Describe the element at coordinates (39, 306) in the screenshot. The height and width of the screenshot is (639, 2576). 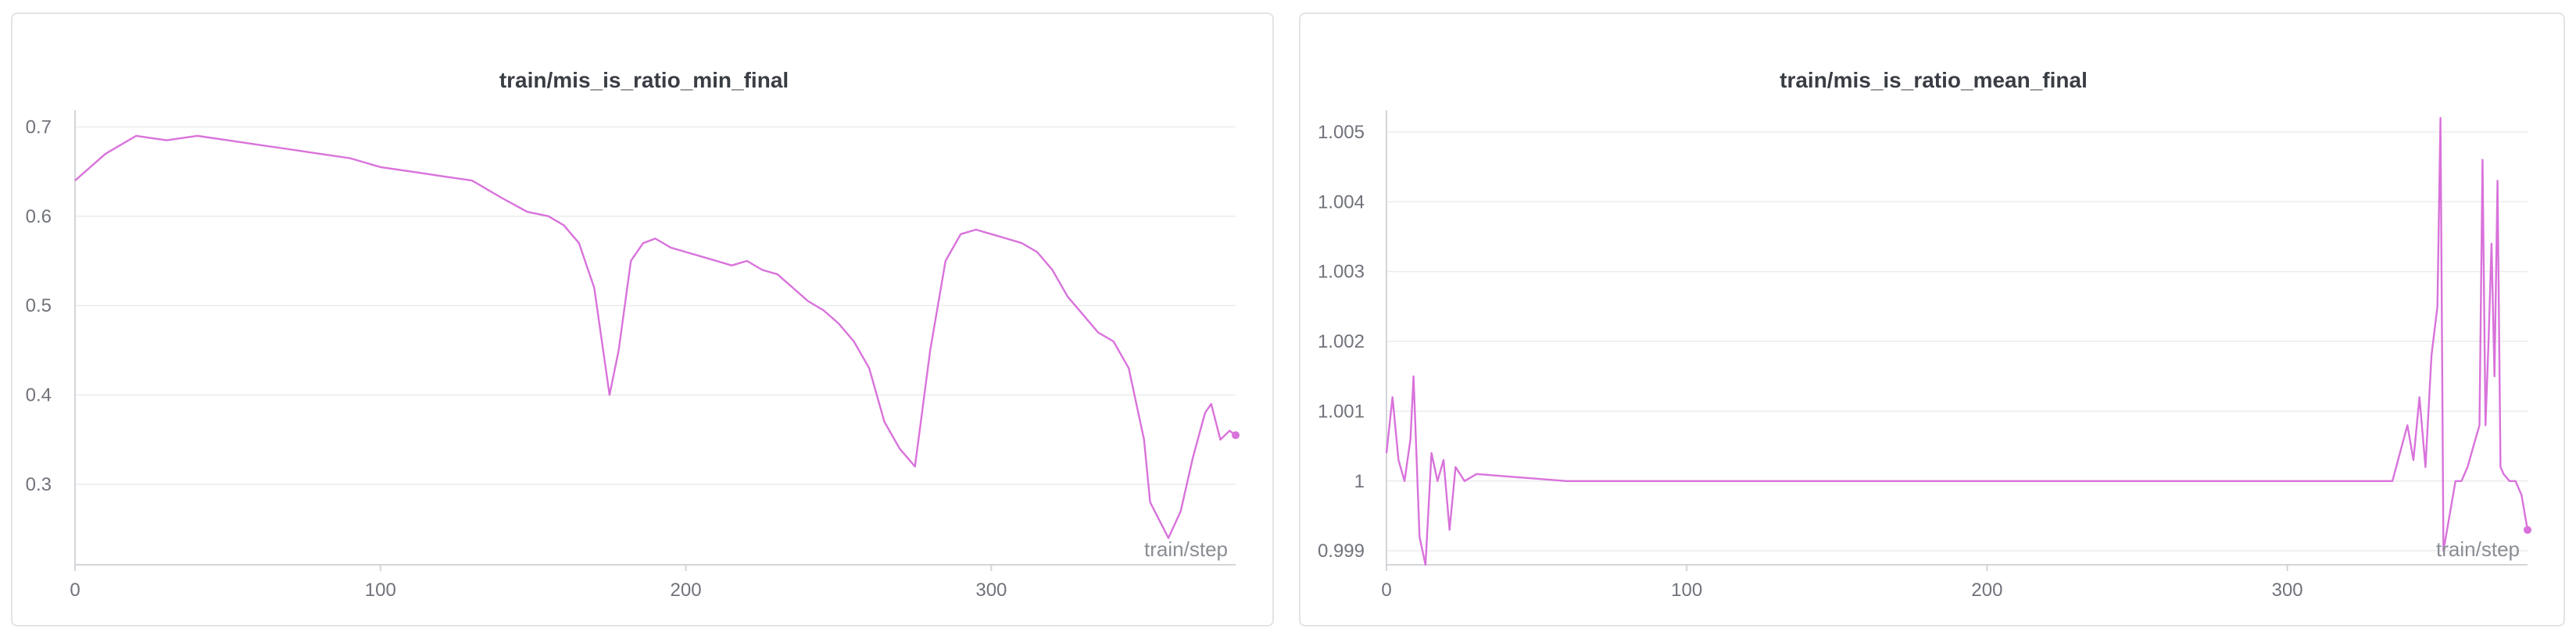
I see `y-tick-label: 0.5` at that location.